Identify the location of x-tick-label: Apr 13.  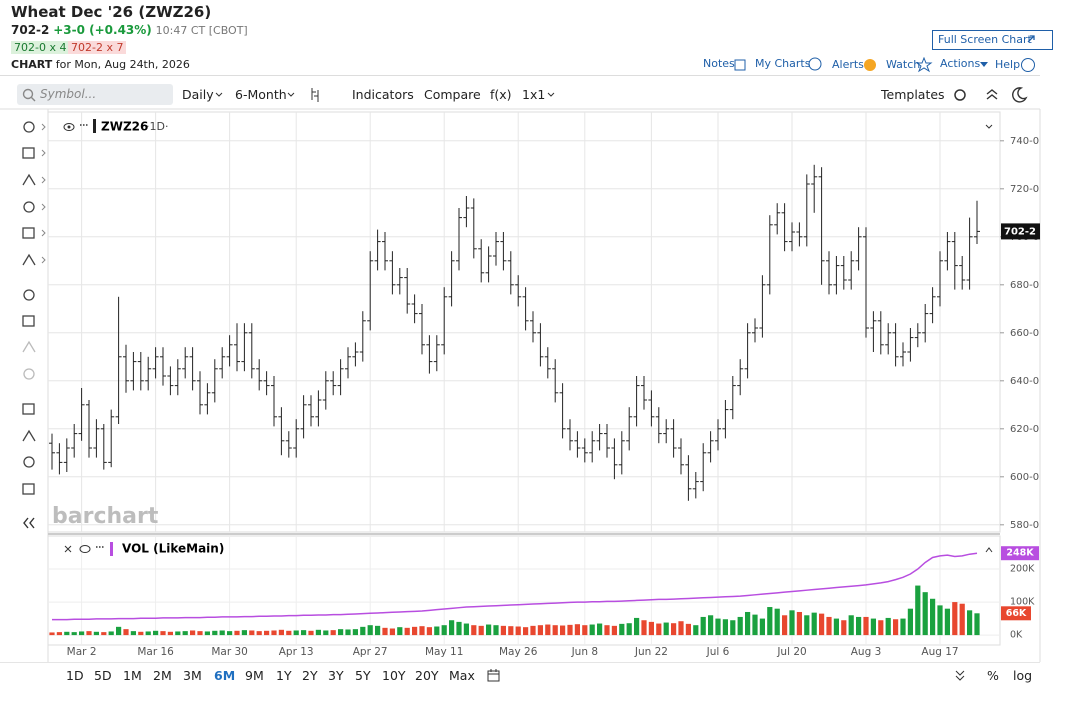
(296, 652).